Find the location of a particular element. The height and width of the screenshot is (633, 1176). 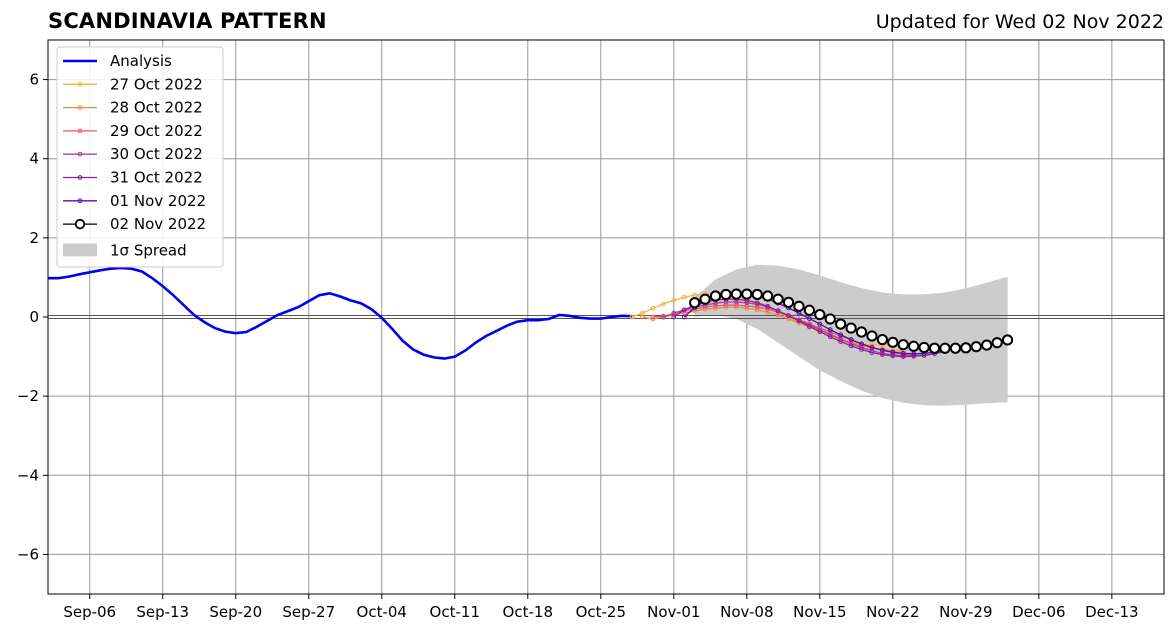

series-analysis is located at coordinates (340, 313).